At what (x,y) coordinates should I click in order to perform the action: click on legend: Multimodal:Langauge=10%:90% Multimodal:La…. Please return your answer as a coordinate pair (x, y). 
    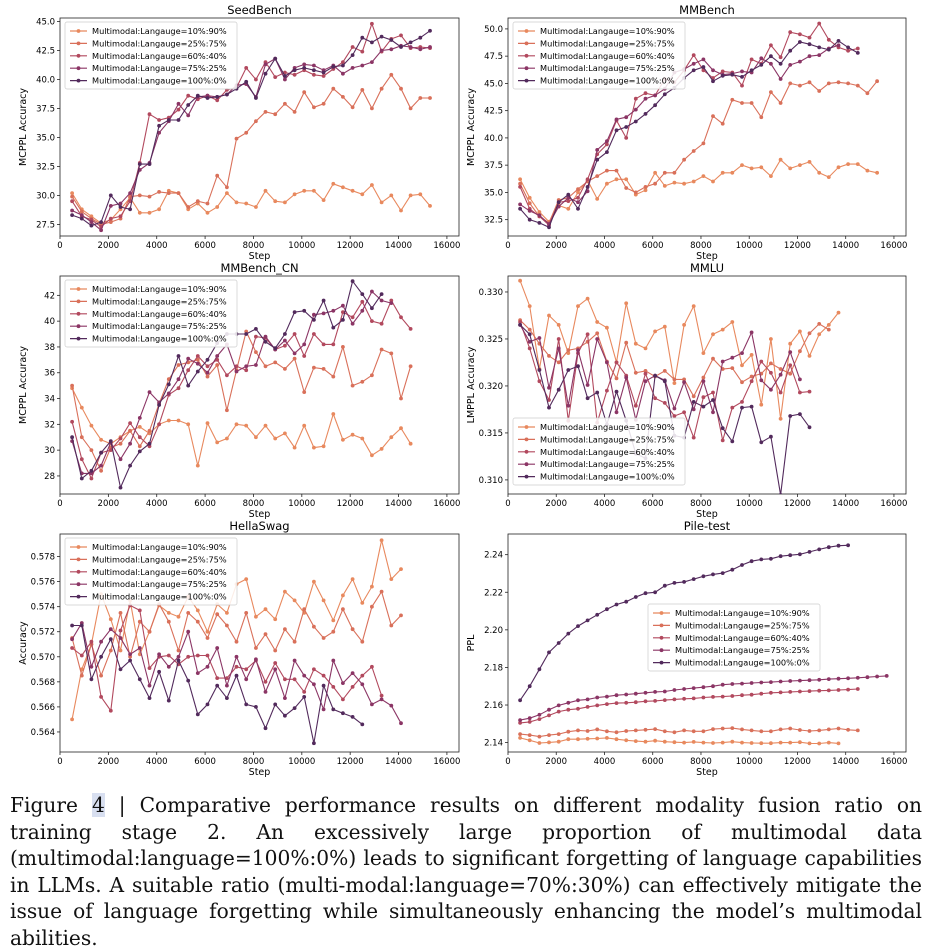
    Looking at the image, I should click on (151, 571).